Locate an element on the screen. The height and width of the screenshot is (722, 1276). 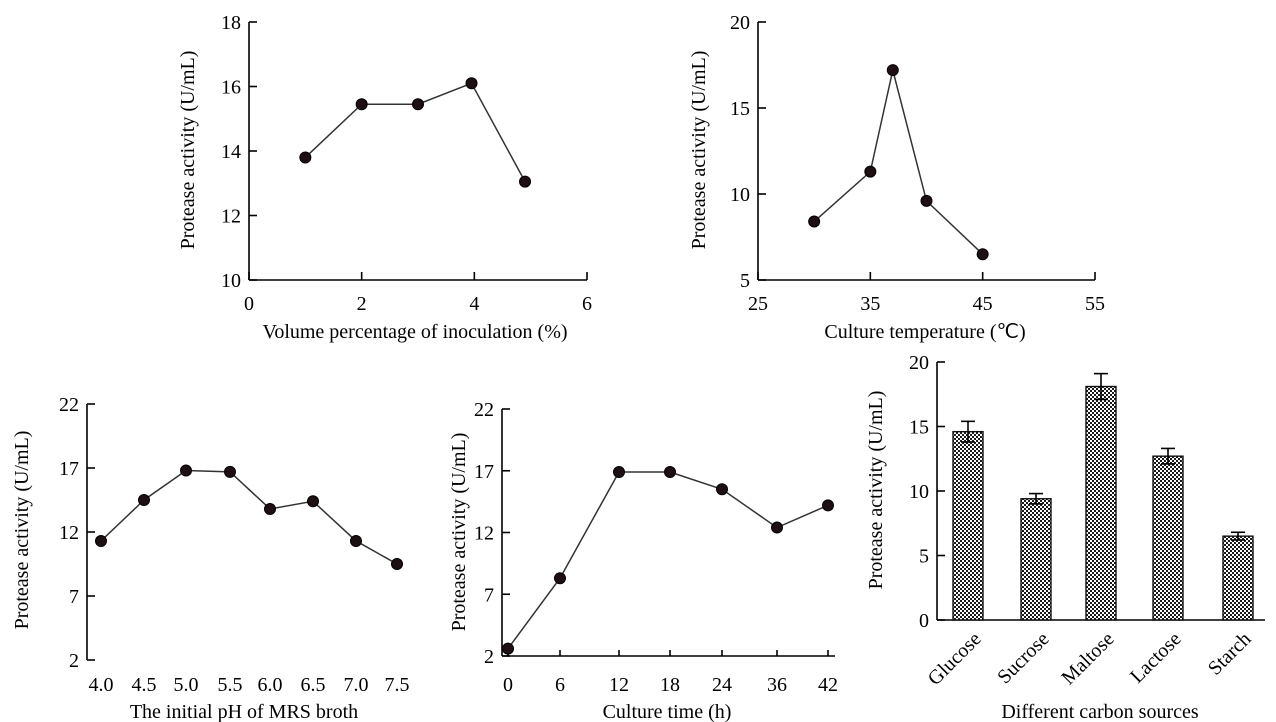
x-tick-label: 55 is located at coordinates (1095, 304).